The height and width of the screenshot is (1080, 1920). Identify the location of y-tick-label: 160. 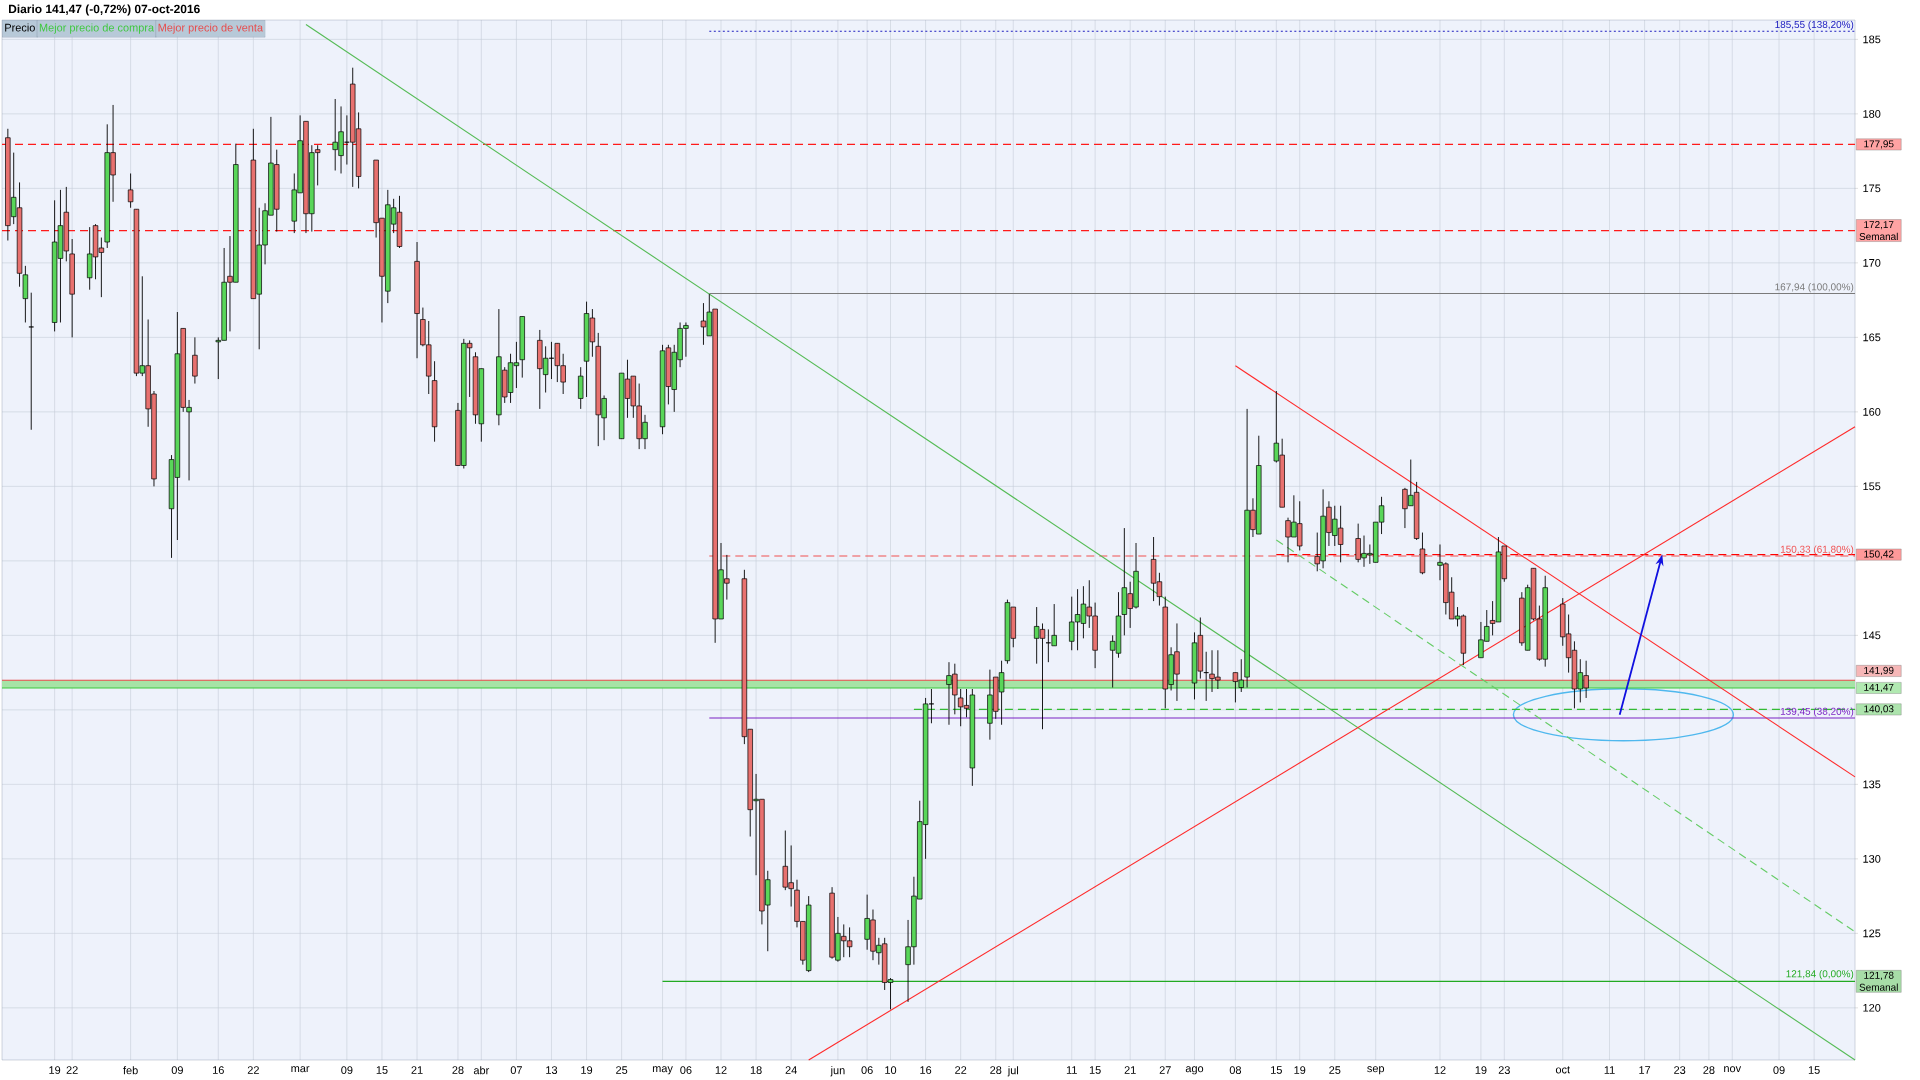
(1872, 412).